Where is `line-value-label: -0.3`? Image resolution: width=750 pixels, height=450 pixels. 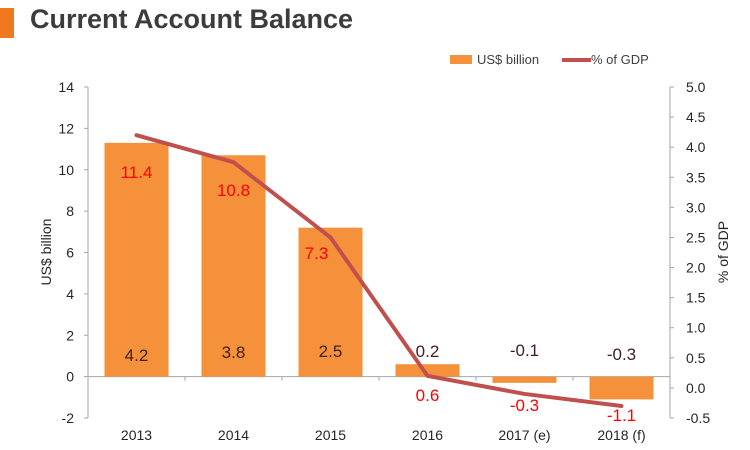 line-value-label: -0.3 is located at coordinates (621, 354).